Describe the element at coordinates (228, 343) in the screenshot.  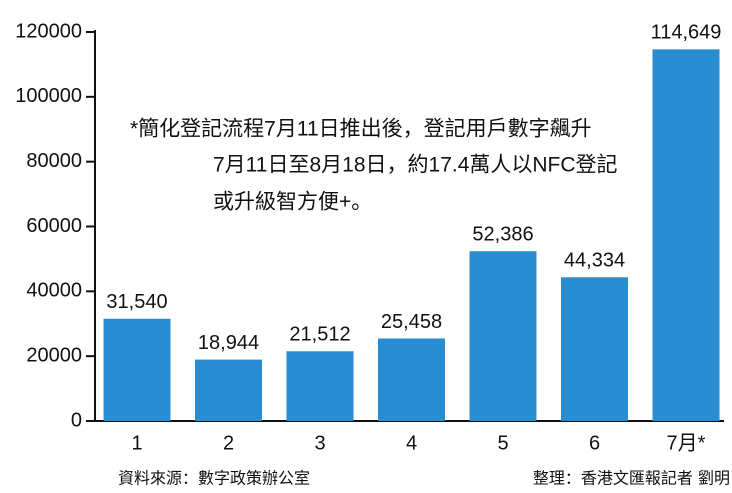
I see `value-label: 18,944` at that location.